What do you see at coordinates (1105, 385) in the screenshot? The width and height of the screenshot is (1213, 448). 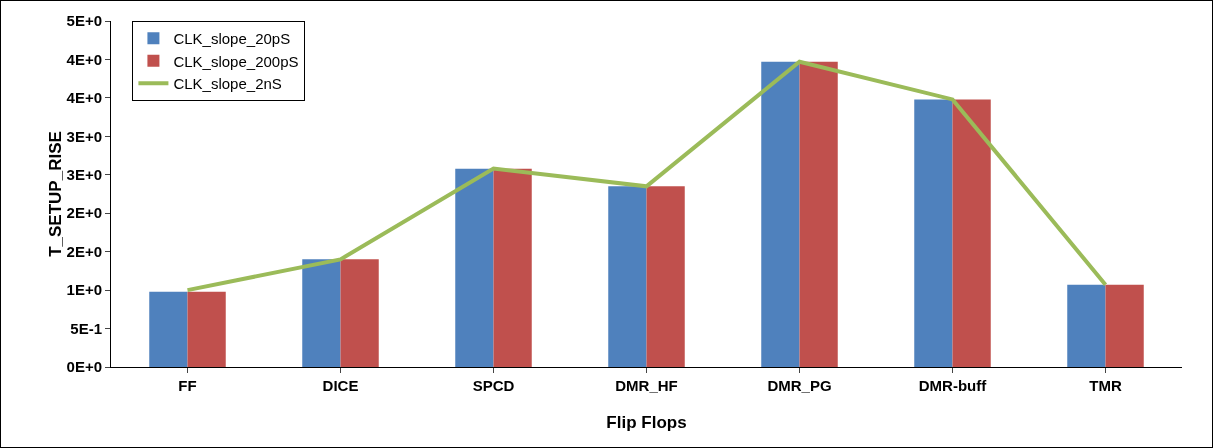 I see `x-tick-label: TMR` at bounding box center [1105, 385].